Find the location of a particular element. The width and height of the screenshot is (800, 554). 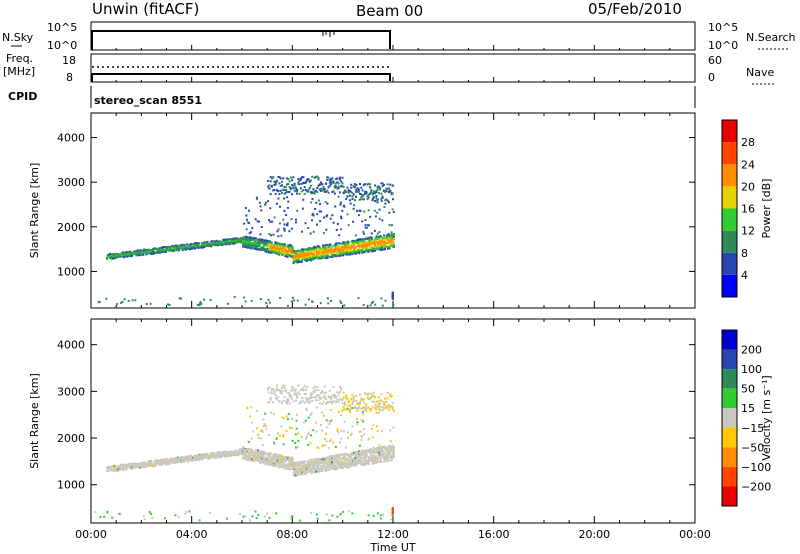

colorbar-frame is located at coordinates (729, 418).